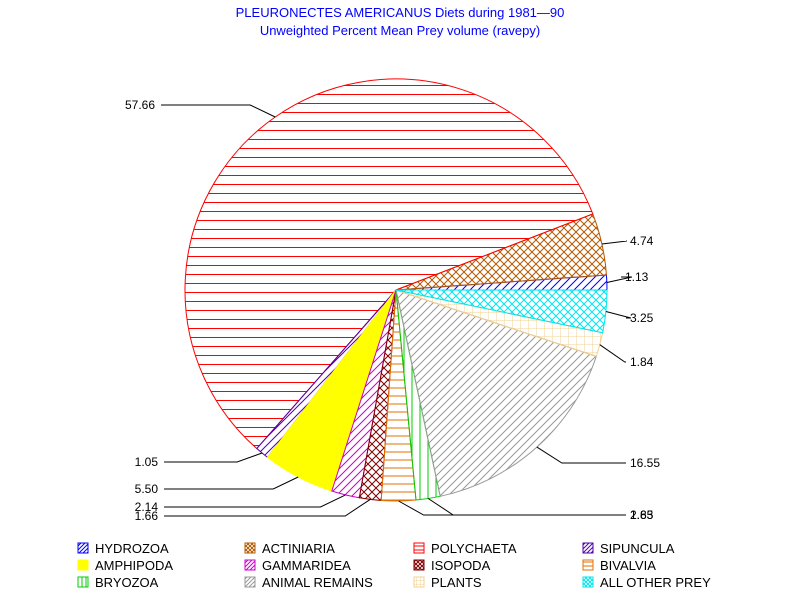 The width and height of the screenshot is (800, 600). What do you see at coordinates (526, 507) in the screenshot?
I see `leader-line-bryozoa` at bounding box center [526, 507].